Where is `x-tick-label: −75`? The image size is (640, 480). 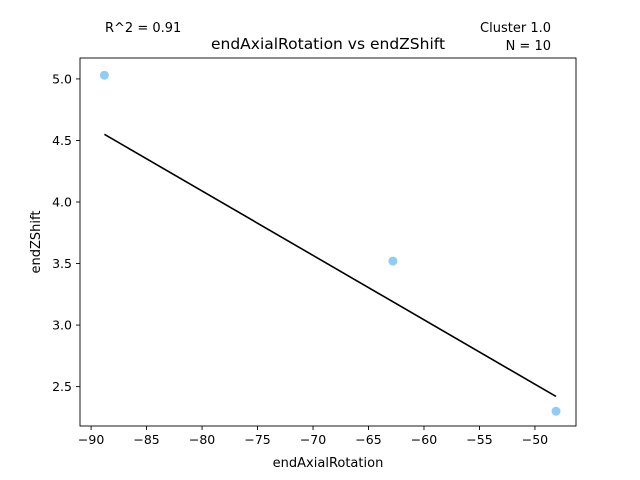 x-tick-label: −75 is located at coordinates (257, 439).